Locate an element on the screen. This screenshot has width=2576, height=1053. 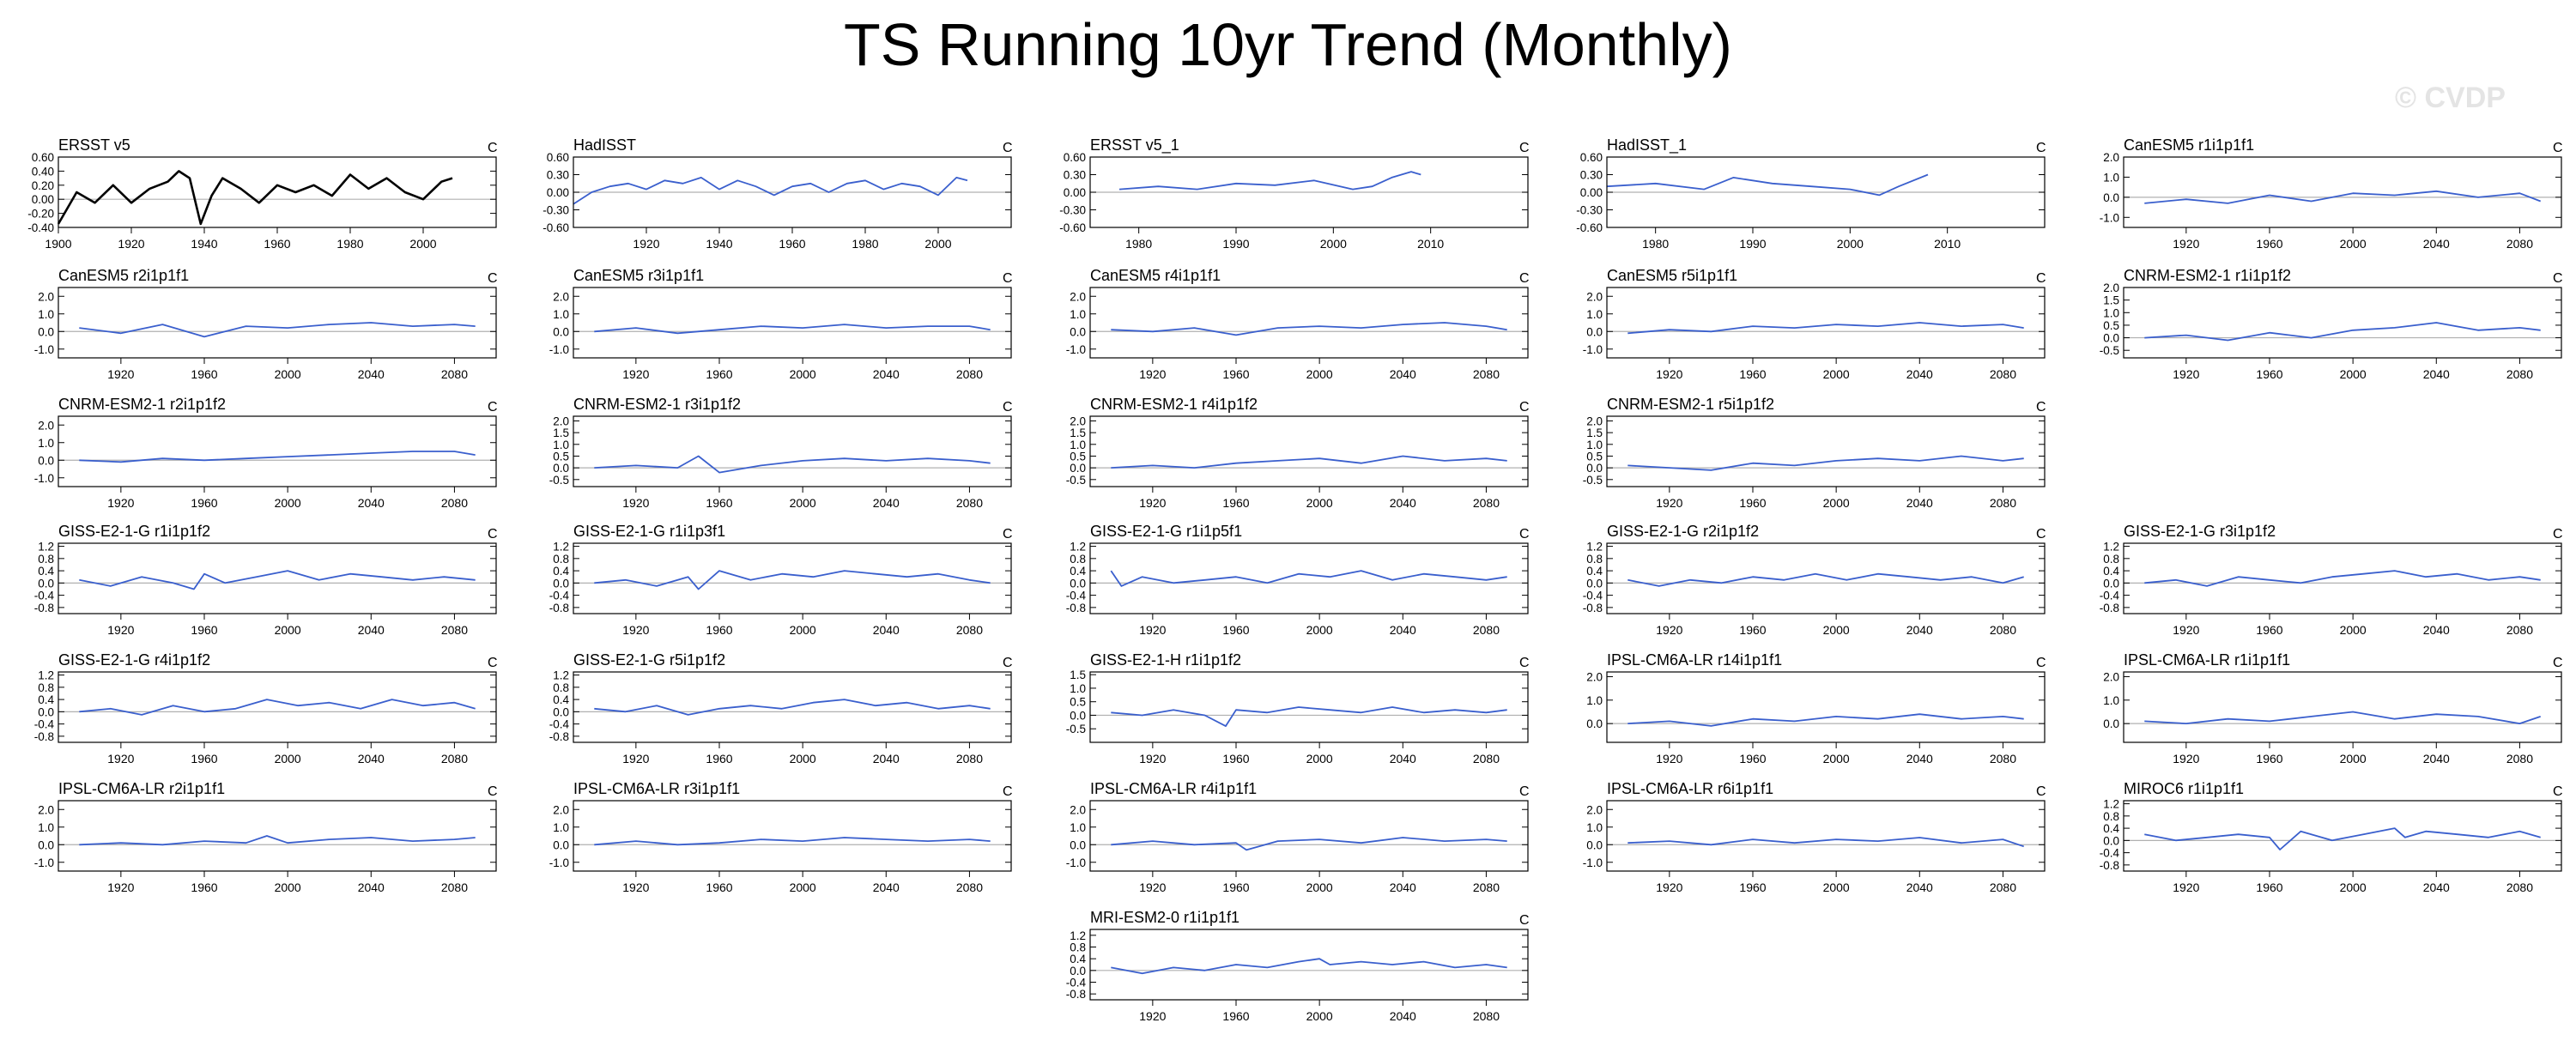
panel-title: CanESM5 r2i1p1f1 is located at coordinates (123, 275).